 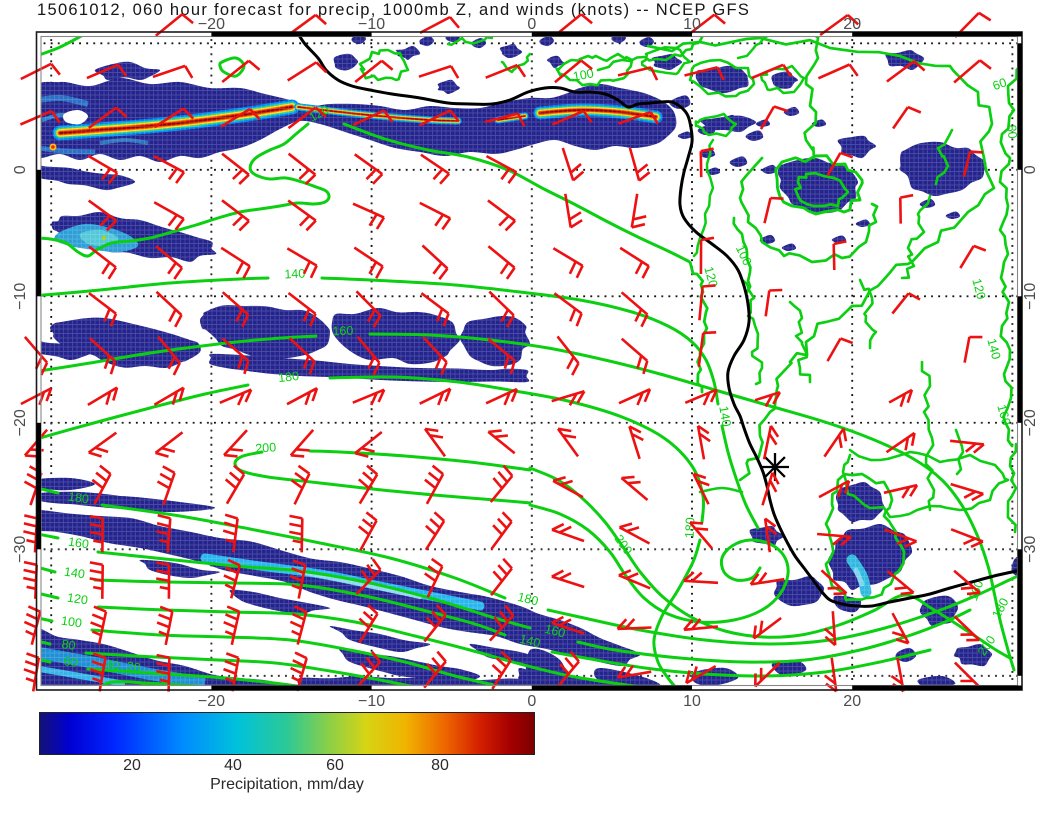 I want to click on svg-text: 80, so click(x=69, y=645).